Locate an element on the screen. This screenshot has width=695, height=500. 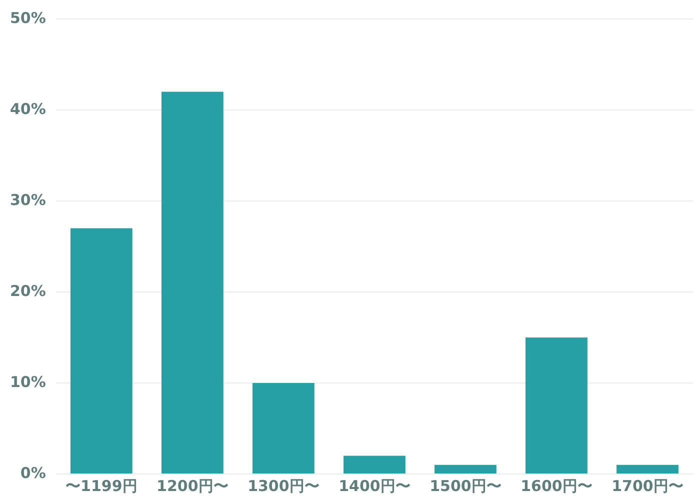
y-tick-label: 30% is located at coordinates (28, 199).